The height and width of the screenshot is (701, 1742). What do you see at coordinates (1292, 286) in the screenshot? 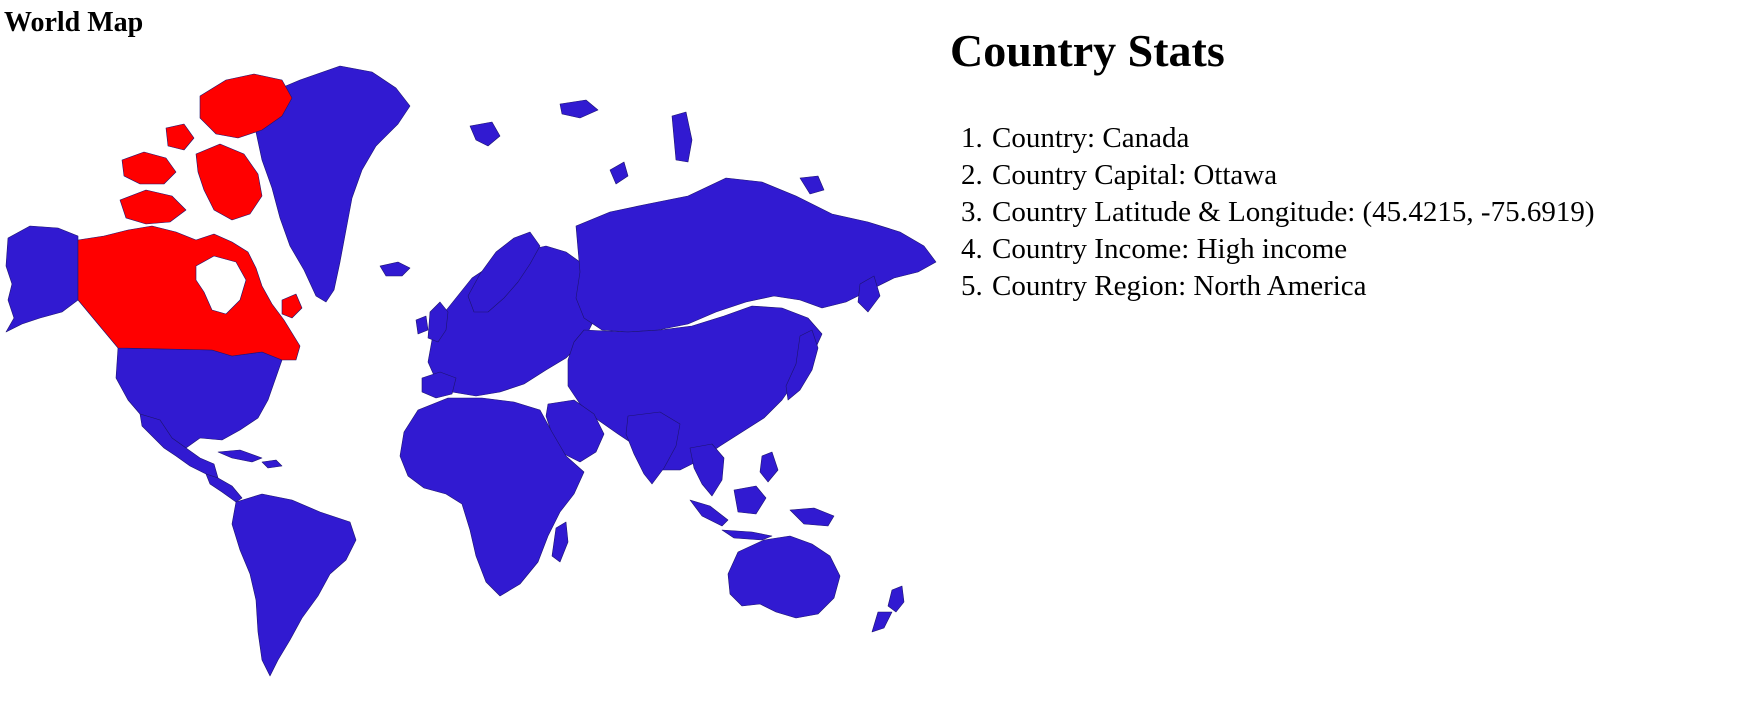
I see `stat-region: Country Region: North America` at bounding box center [1292, 286].